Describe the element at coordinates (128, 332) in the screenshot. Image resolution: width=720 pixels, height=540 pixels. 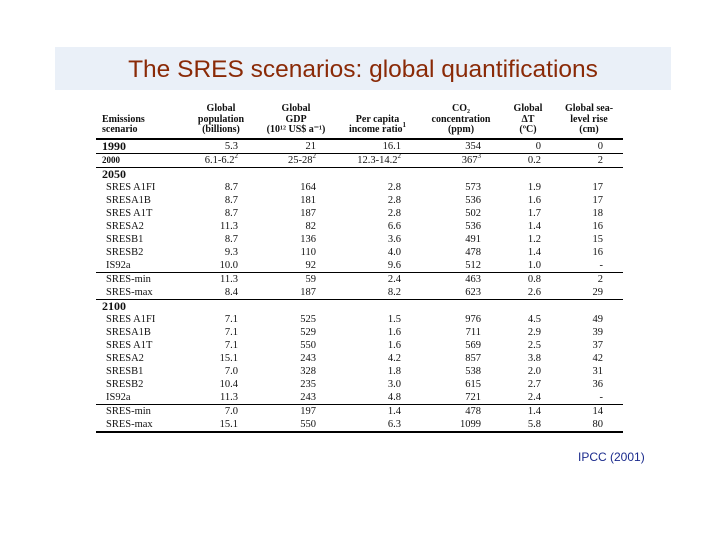
I see `scenario-name: SRESA1B` at that location.